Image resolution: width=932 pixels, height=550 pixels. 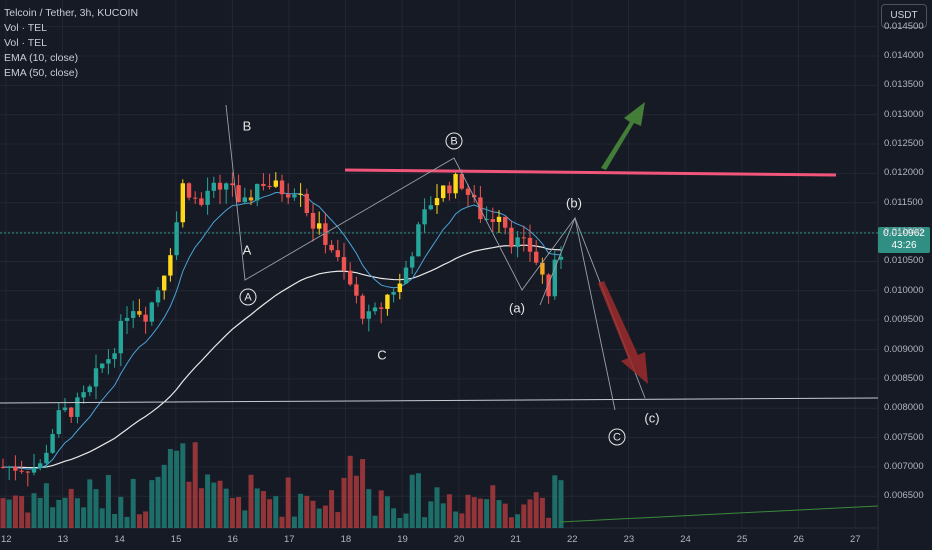 What do you see at coordinates (904, 85) in the screenshot?
I see `price-axis-label: 0.013500` at bounding box center [904, 85].